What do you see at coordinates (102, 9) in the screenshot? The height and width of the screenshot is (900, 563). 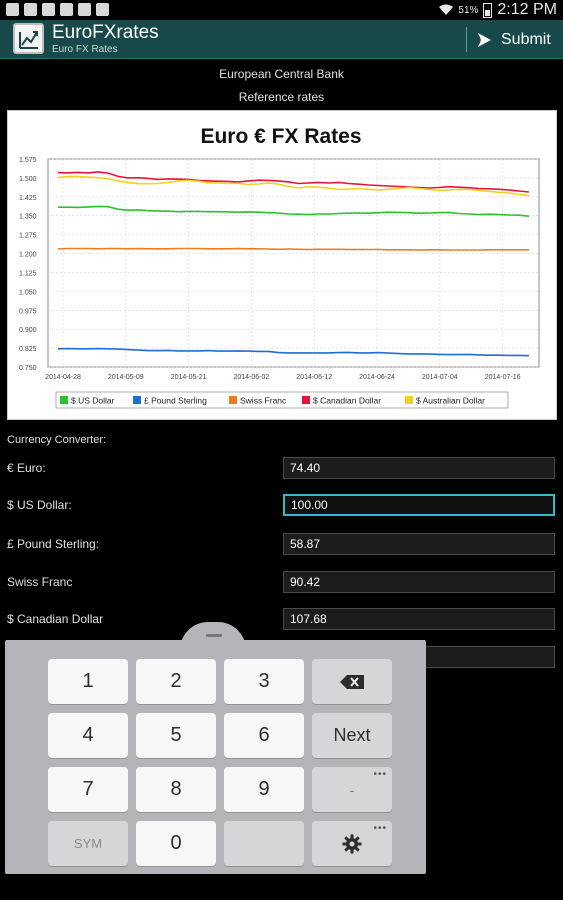 I see `usb-notification-icon` at bounding box center [102, 9].